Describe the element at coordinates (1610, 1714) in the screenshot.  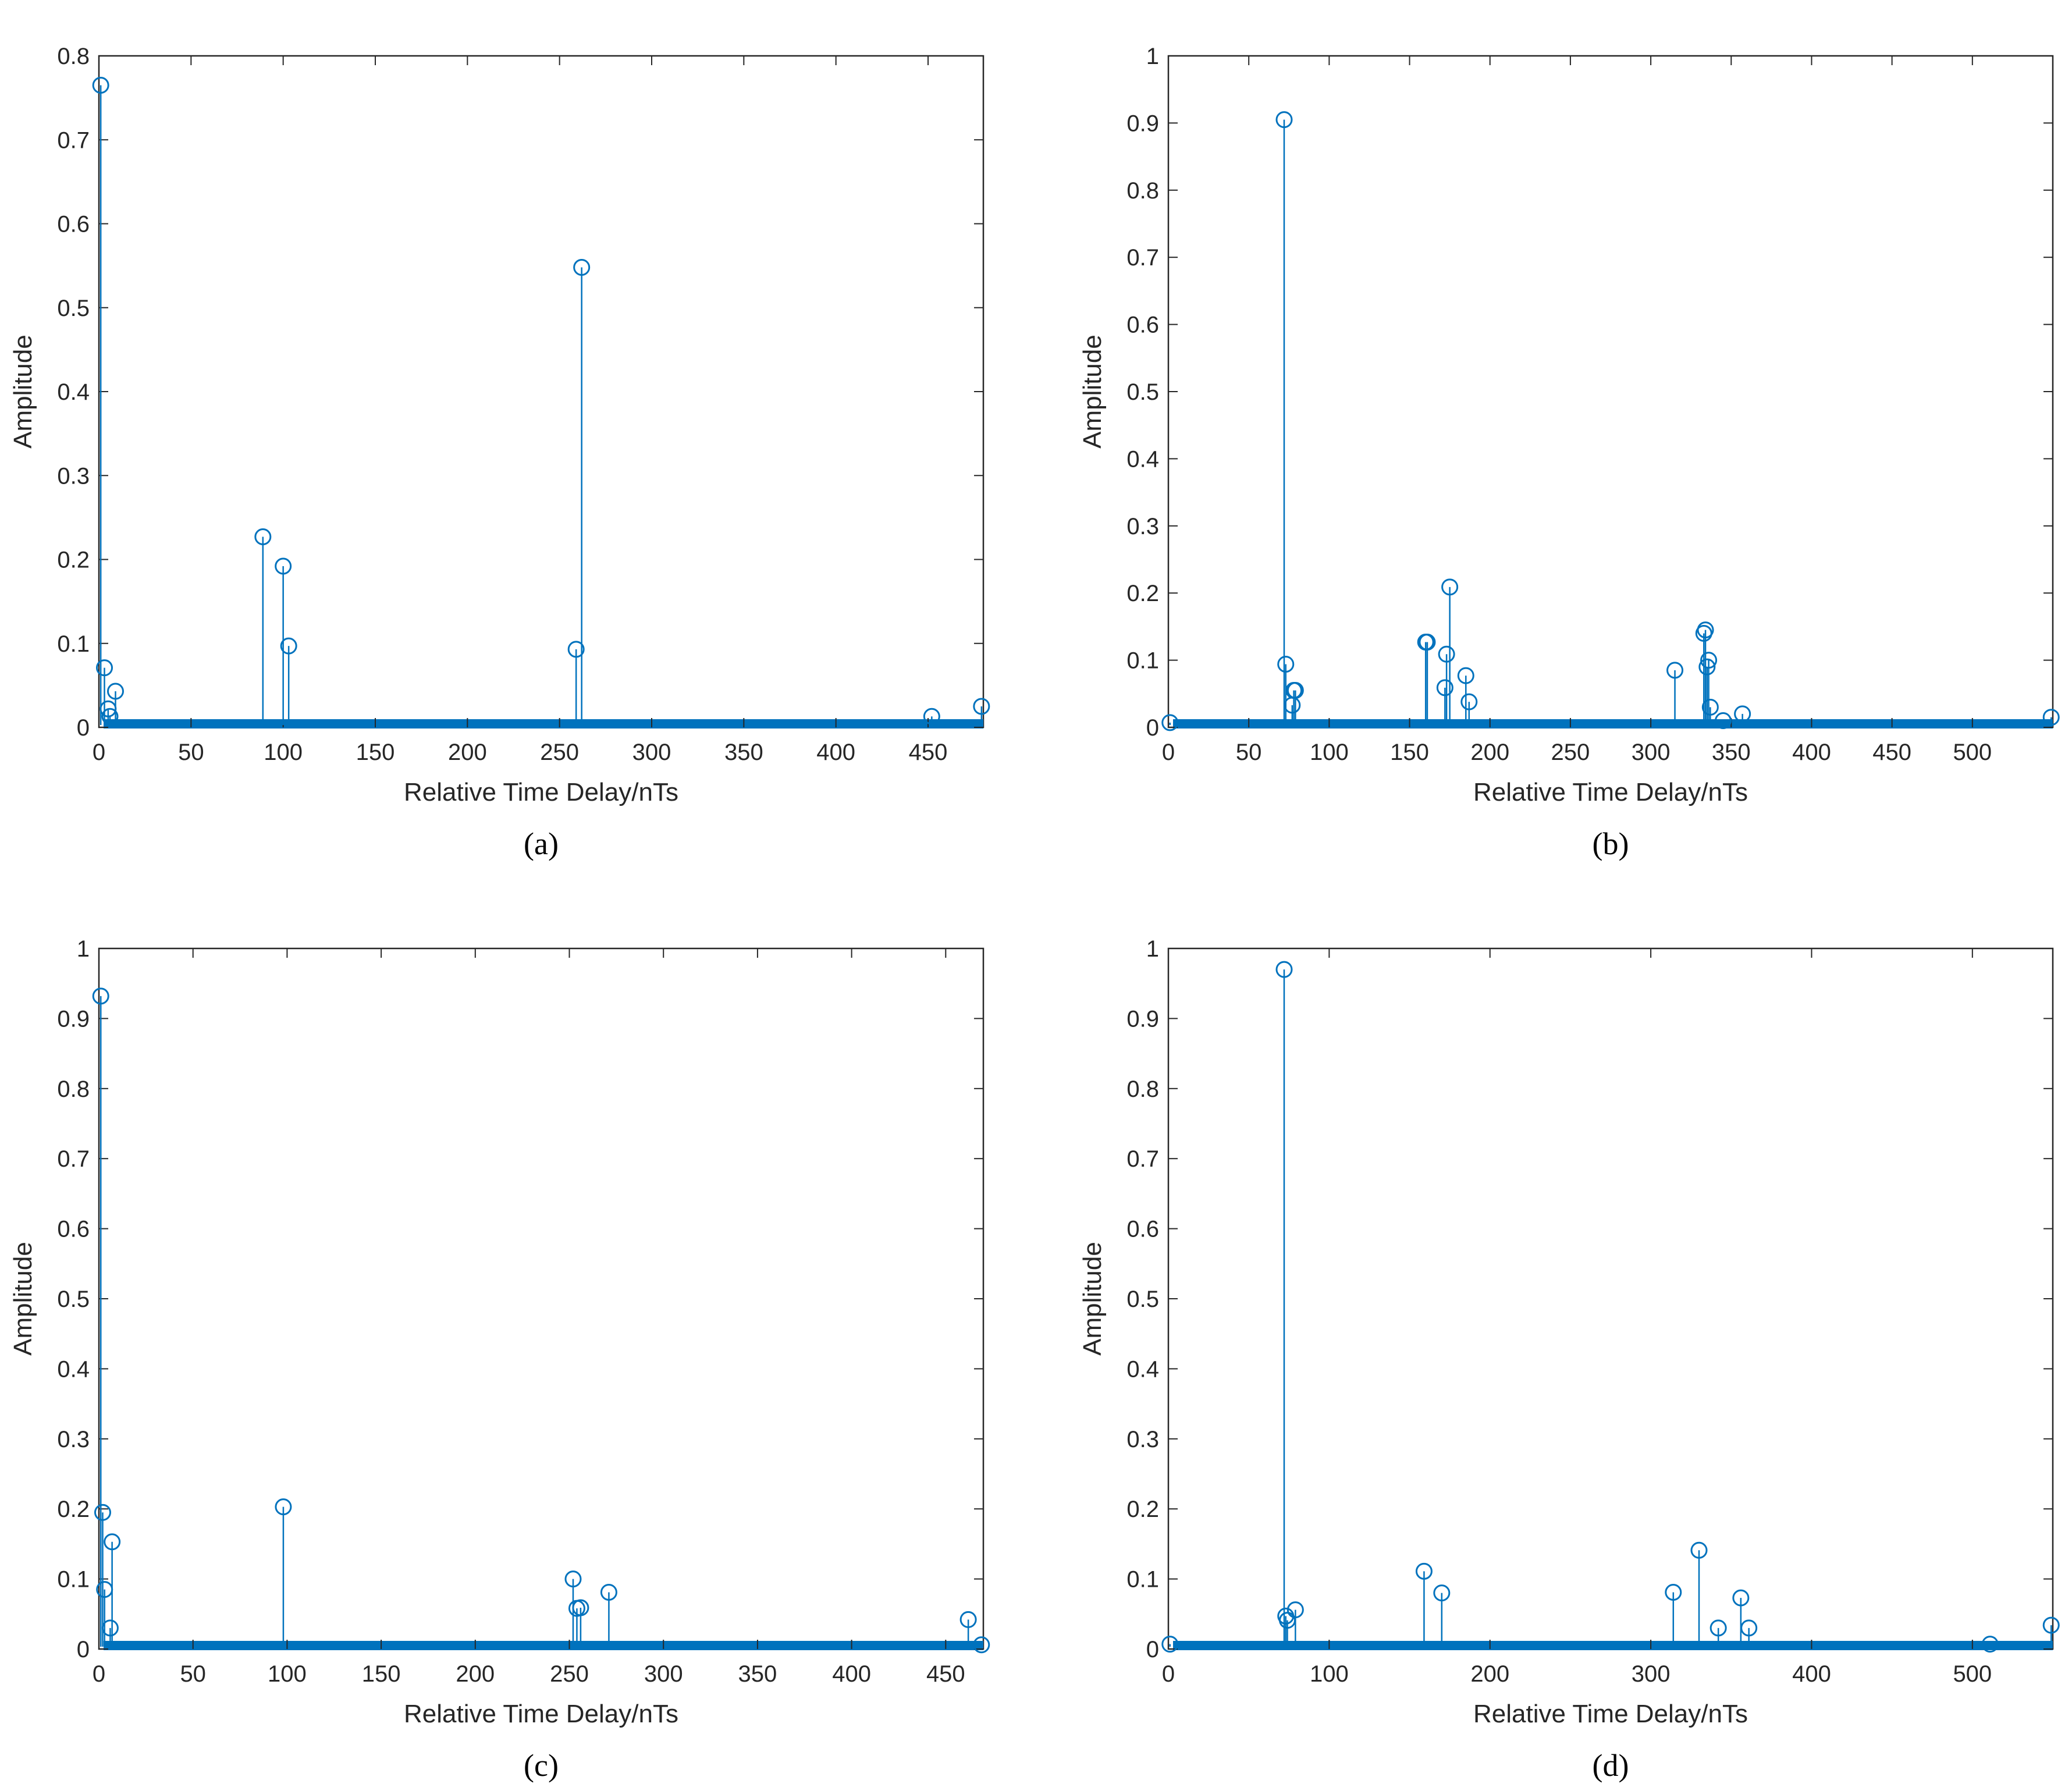
I see `panel-d-xlabel: Relative Time Delay/nTs` at that location.